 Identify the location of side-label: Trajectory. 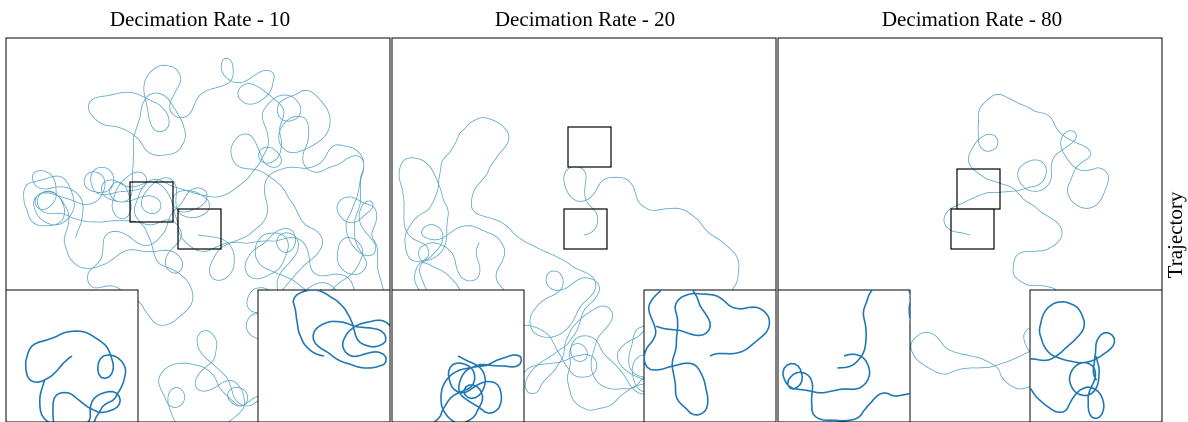
(1175, 234).